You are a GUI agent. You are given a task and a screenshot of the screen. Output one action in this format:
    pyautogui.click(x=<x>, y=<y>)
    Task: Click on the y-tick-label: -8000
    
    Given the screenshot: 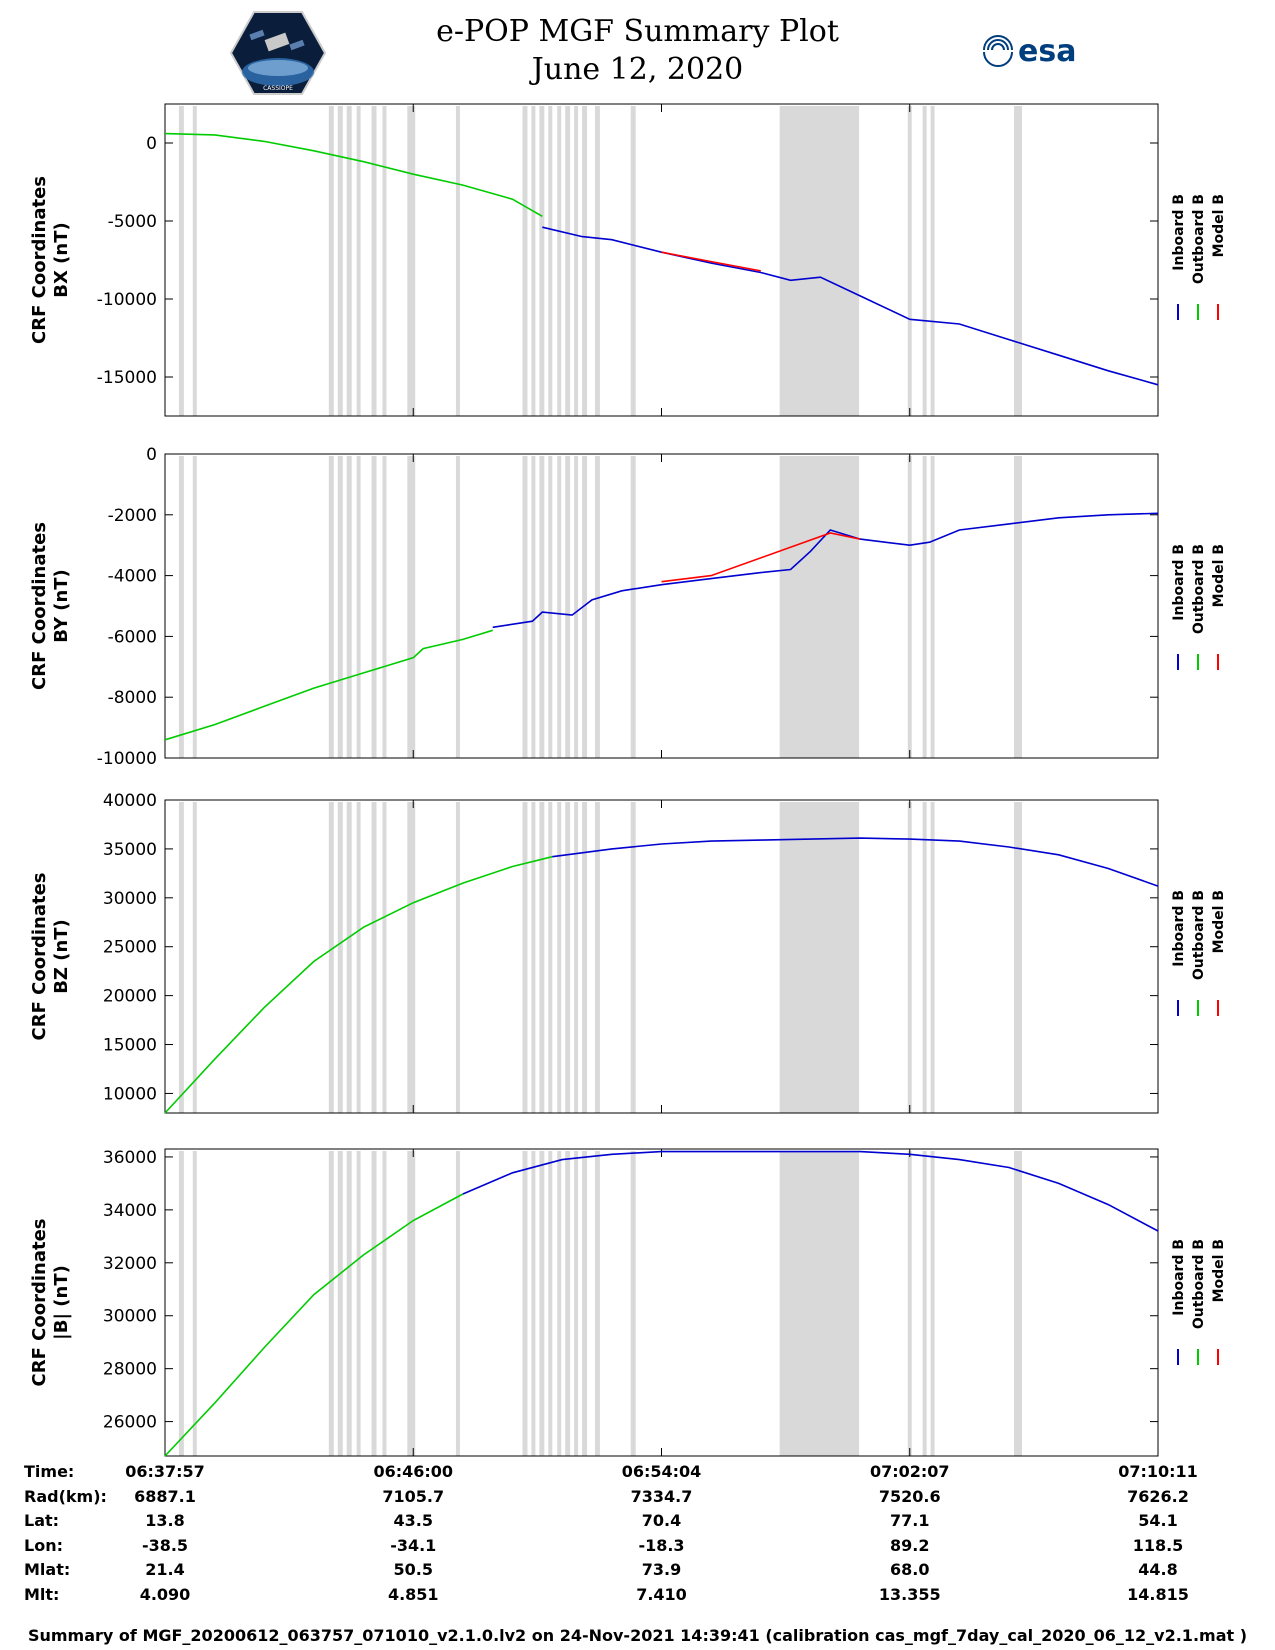 What is the action you would take?
    pyautogui.click(x=132, y=698)
    